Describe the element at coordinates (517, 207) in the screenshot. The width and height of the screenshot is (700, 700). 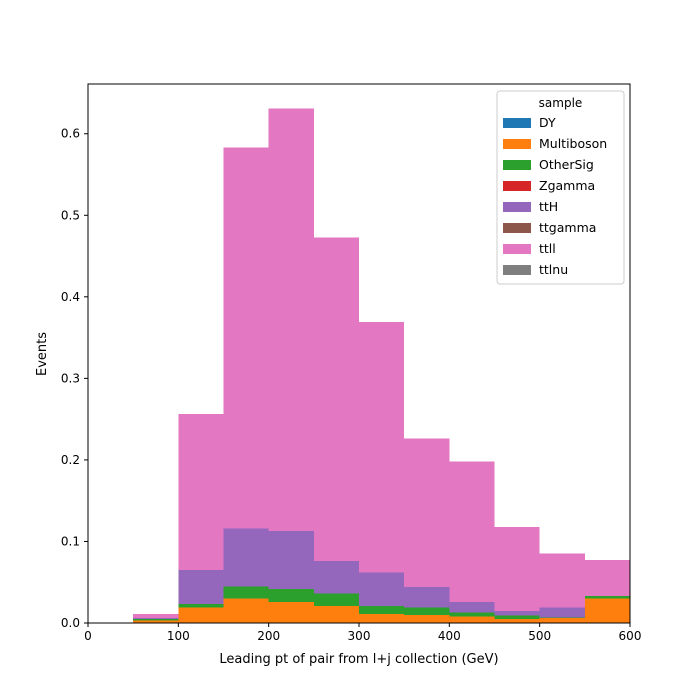
I see `legend-swatch-tth` at that location.